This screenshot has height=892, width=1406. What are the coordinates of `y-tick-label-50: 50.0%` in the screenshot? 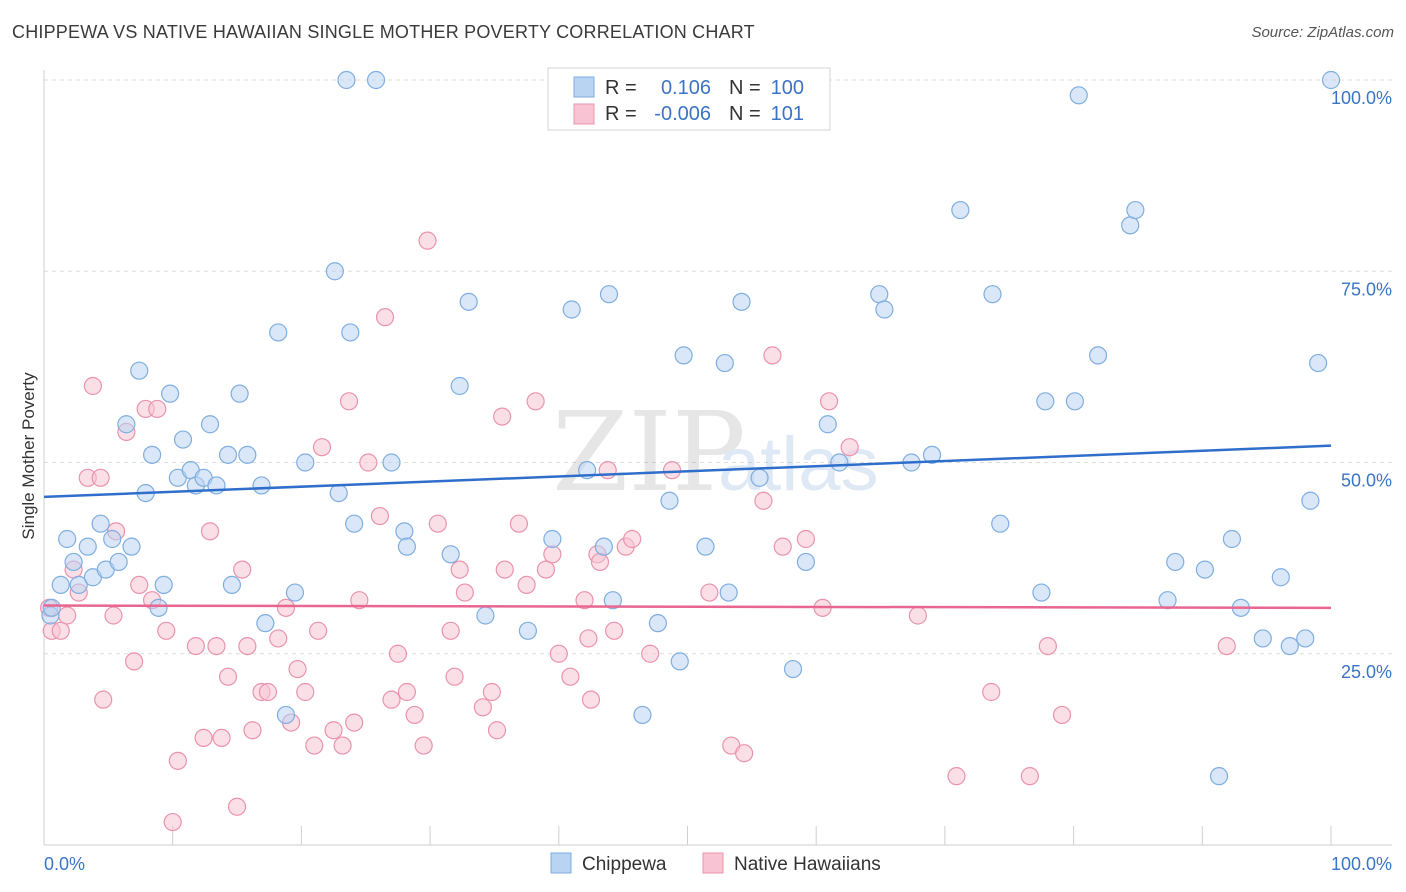 It's located at (1366, 481).